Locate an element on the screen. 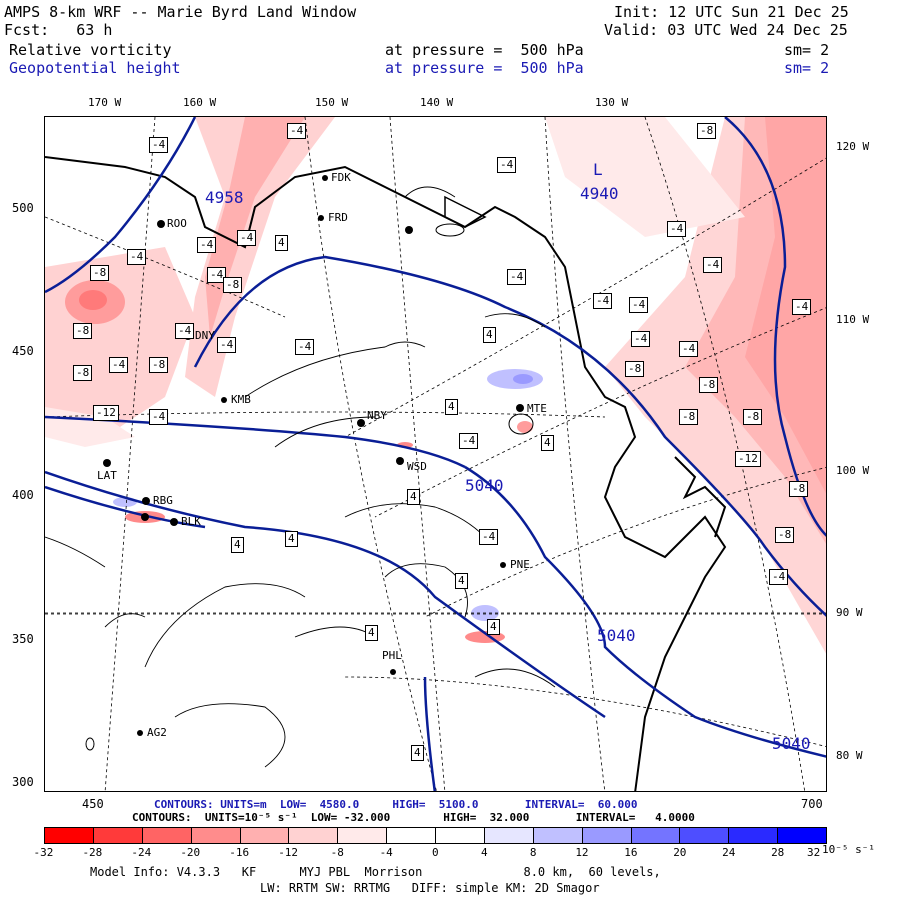 This screenshot has height=900, width=900. y-axis-label: 500 is located at coordinates (23, 208).